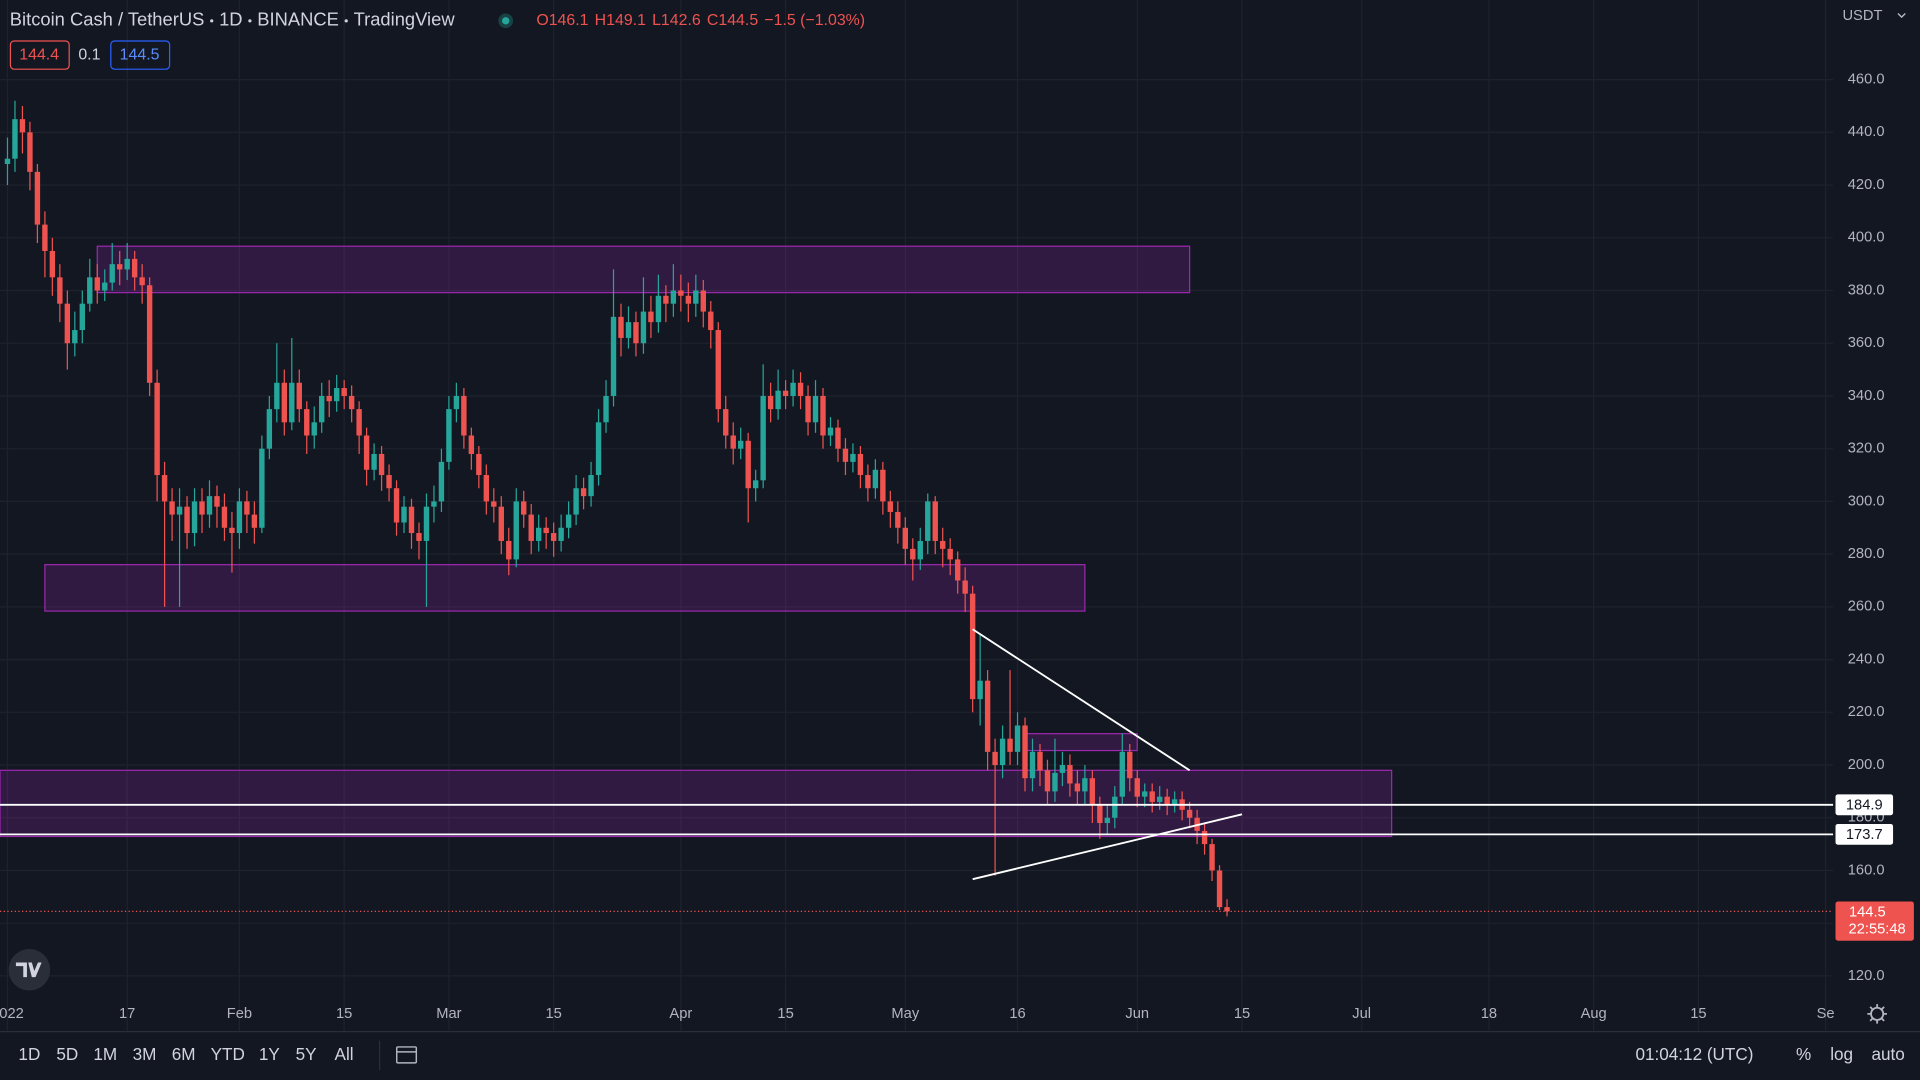 The image size is (1920, 1080). I want to click on ohlc-letter: H, so click(601, 20).